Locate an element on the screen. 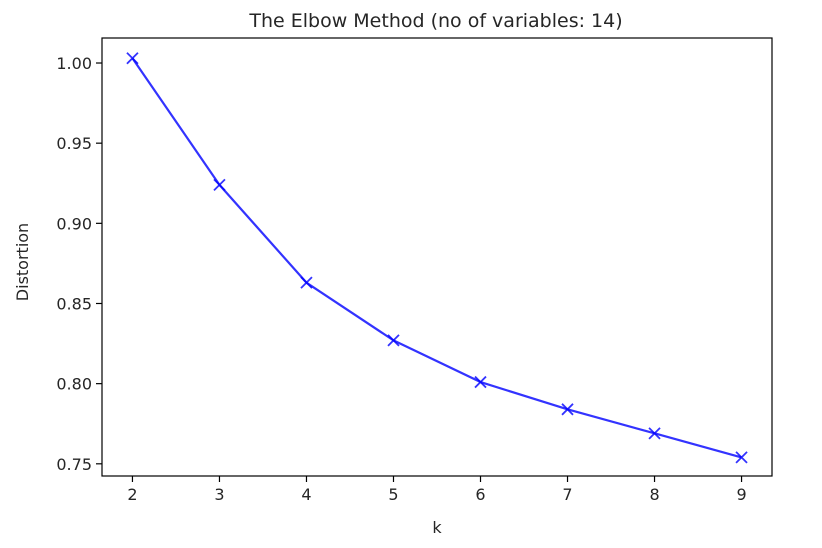 Image resolution: width=822 pixels, height=548 pixels. x-tick-label-6: 6 is located at coordinates (480, 494).